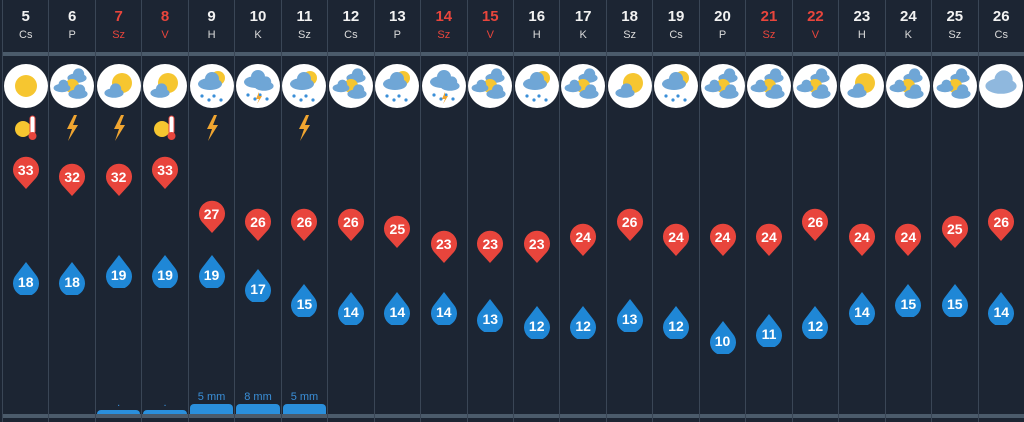 This screenshot has height=422, width=1024. What do you see at coordinates (257, 211) in the screenshot?
I see `day-column: 10 K 26 17 8 mm` at bounding box center [257, 211].